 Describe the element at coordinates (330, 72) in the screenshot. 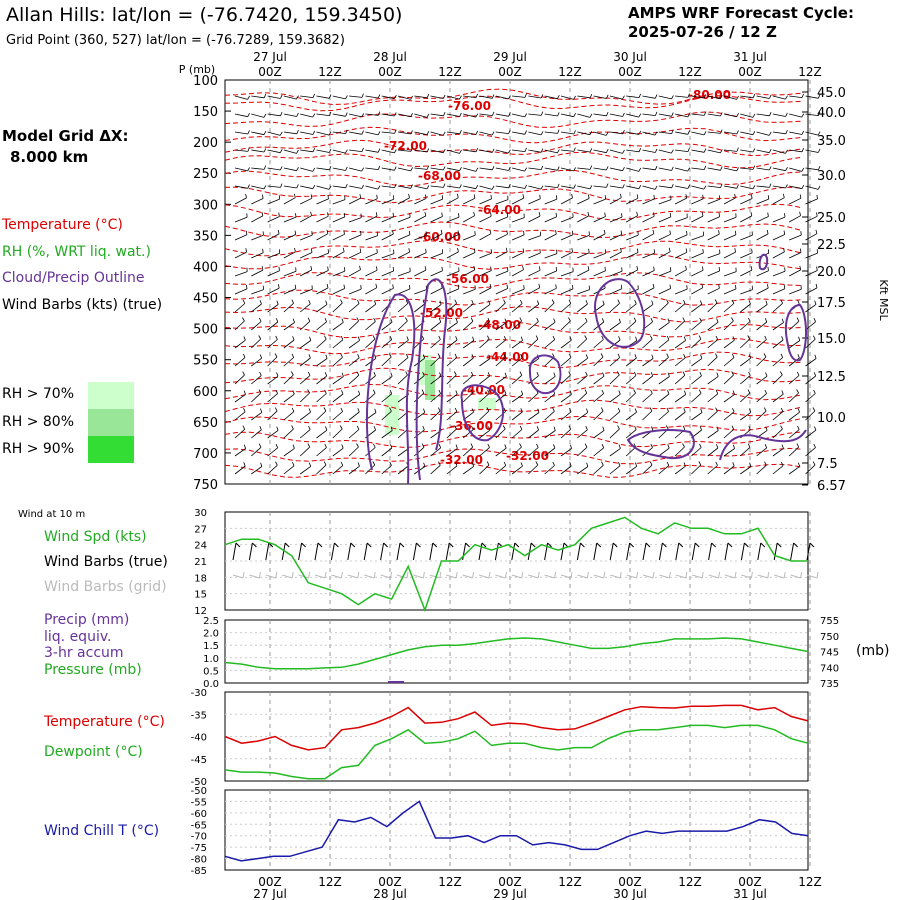

I see `time-tick-label-top: 12Z` at that location.